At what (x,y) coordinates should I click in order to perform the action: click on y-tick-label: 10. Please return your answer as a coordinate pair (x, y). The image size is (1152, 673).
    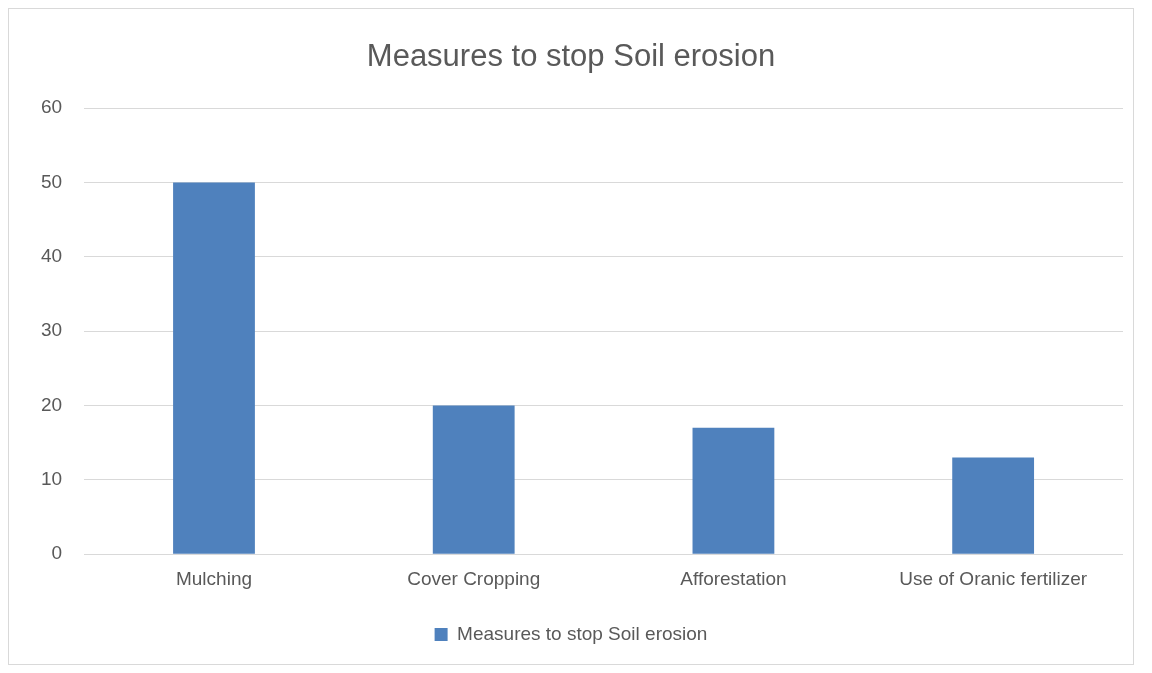
    Looking at the image, I should click on (51, 479).